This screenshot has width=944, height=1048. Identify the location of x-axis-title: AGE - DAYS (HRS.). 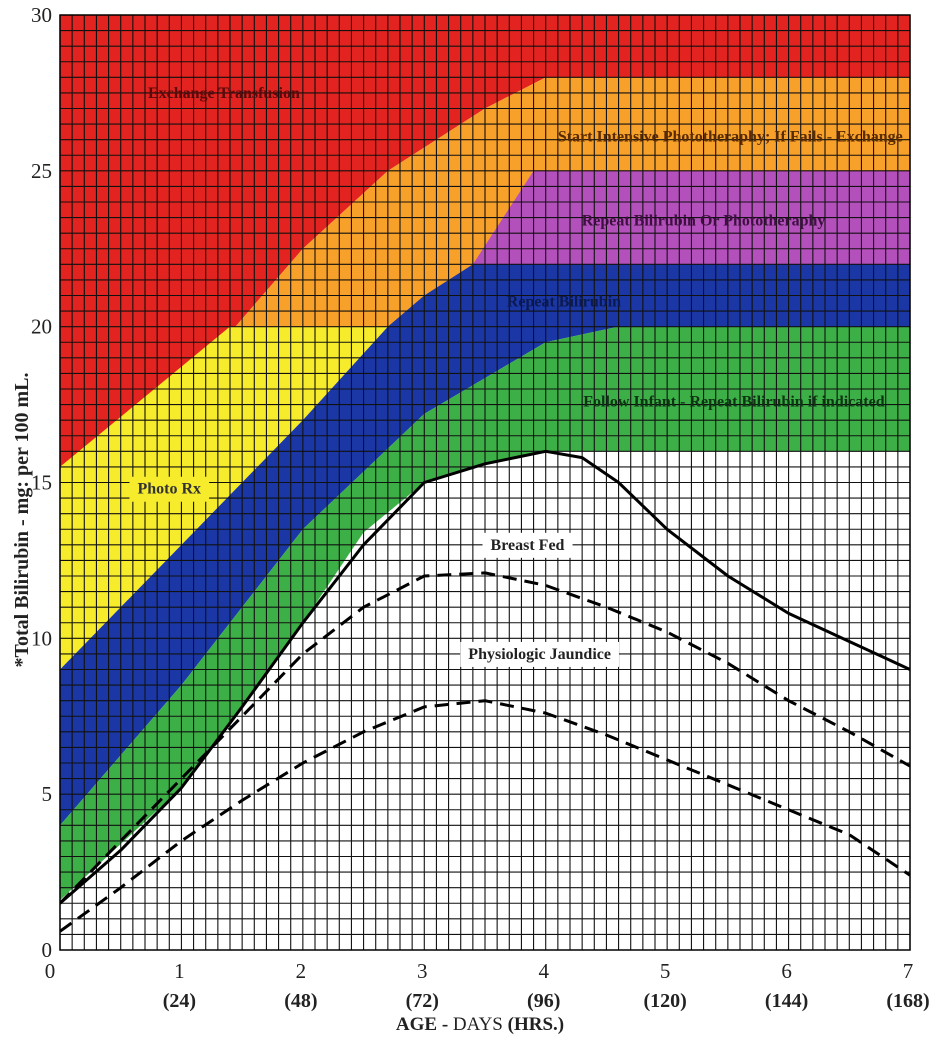
(480, 1025).